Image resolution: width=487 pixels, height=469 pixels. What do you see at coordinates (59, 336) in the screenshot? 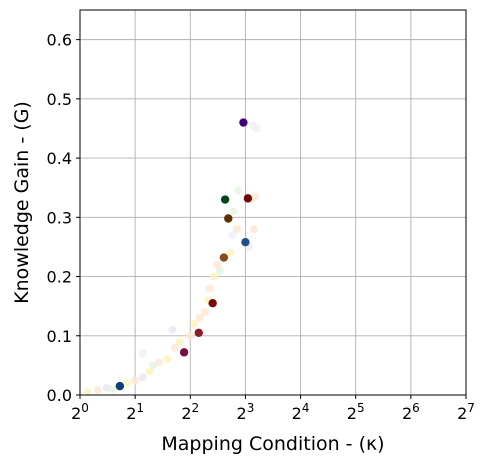
I see `y-tick-label: 0.1` at bounding box center [59, 336].